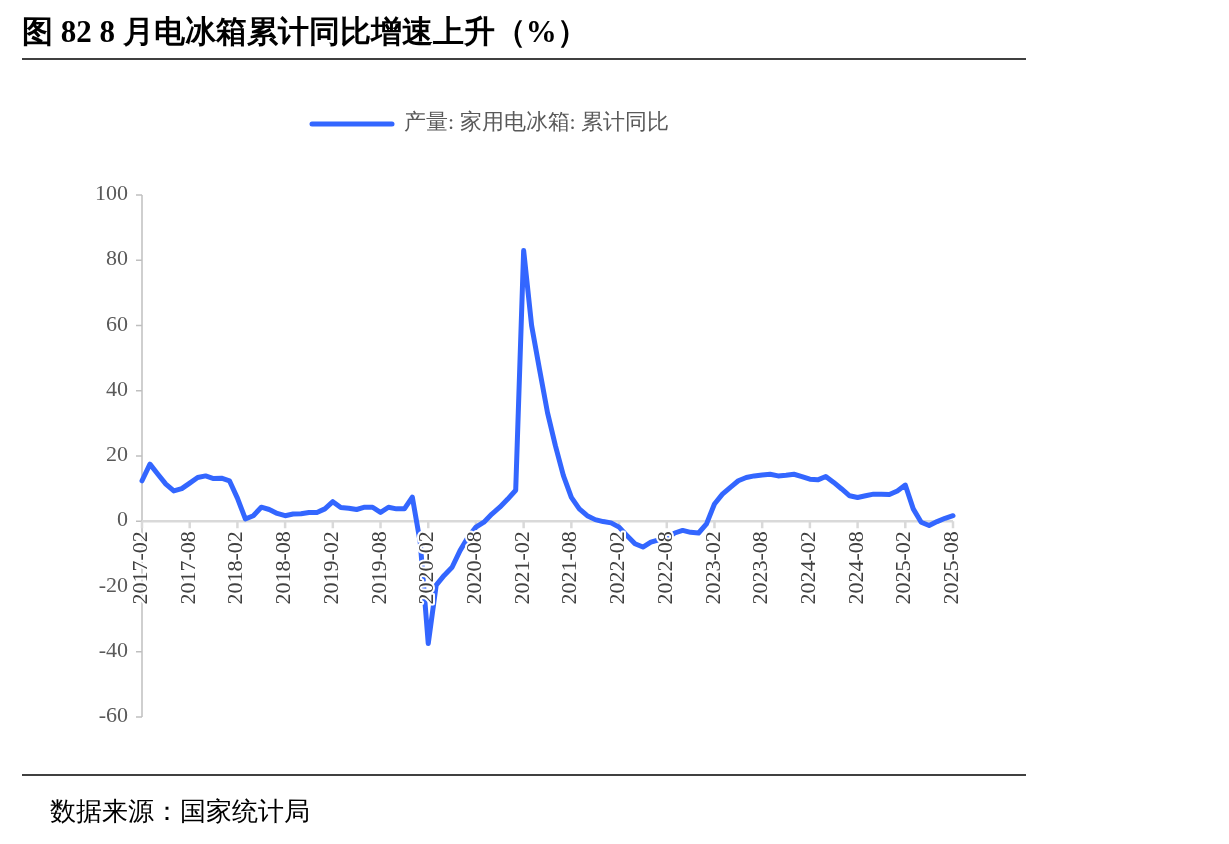  Describe the element at coordinates (664, 568) in the screenshot. I see `x-tick-label: 2022-08` at that location.